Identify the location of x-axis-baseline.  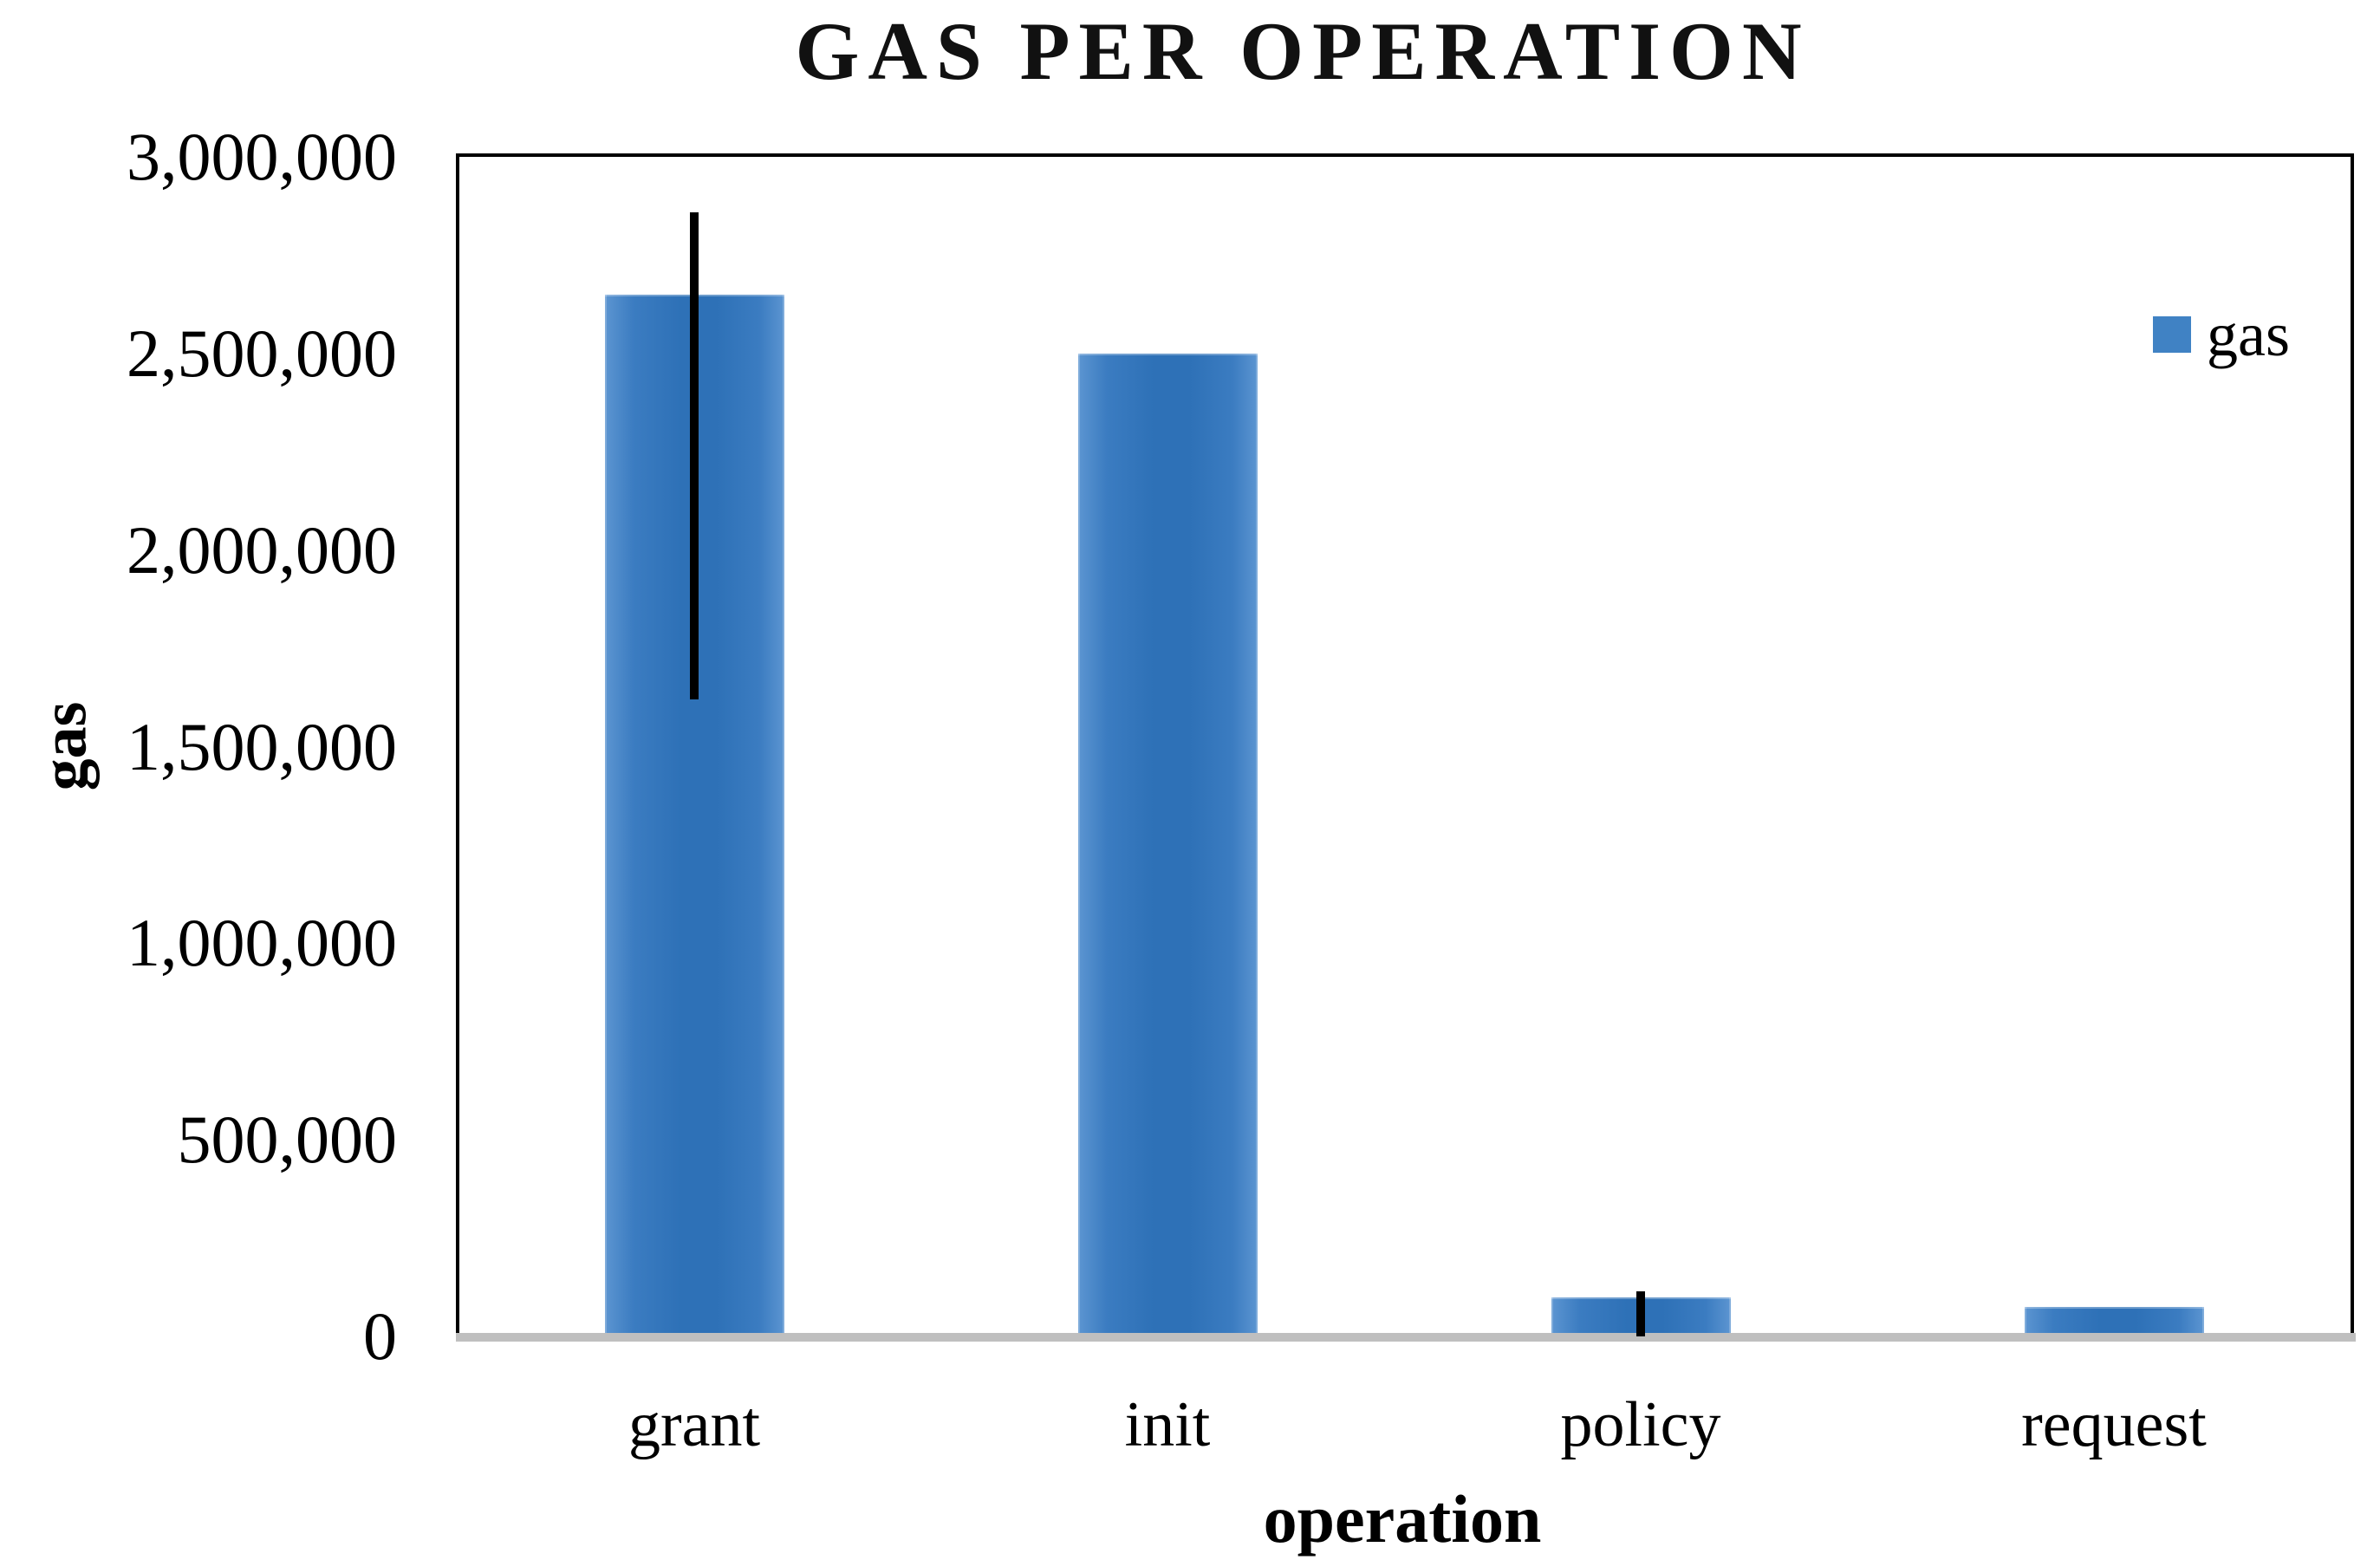
(1406, 1337).